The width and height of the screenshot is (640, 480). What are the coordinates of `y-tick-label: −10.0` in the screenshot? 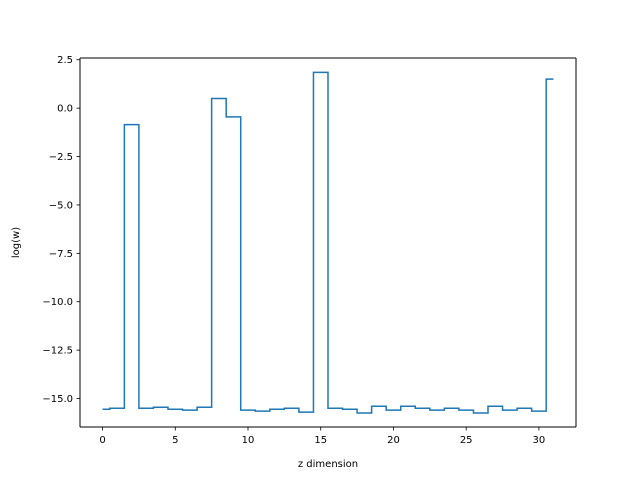 It's located at (57, 302).